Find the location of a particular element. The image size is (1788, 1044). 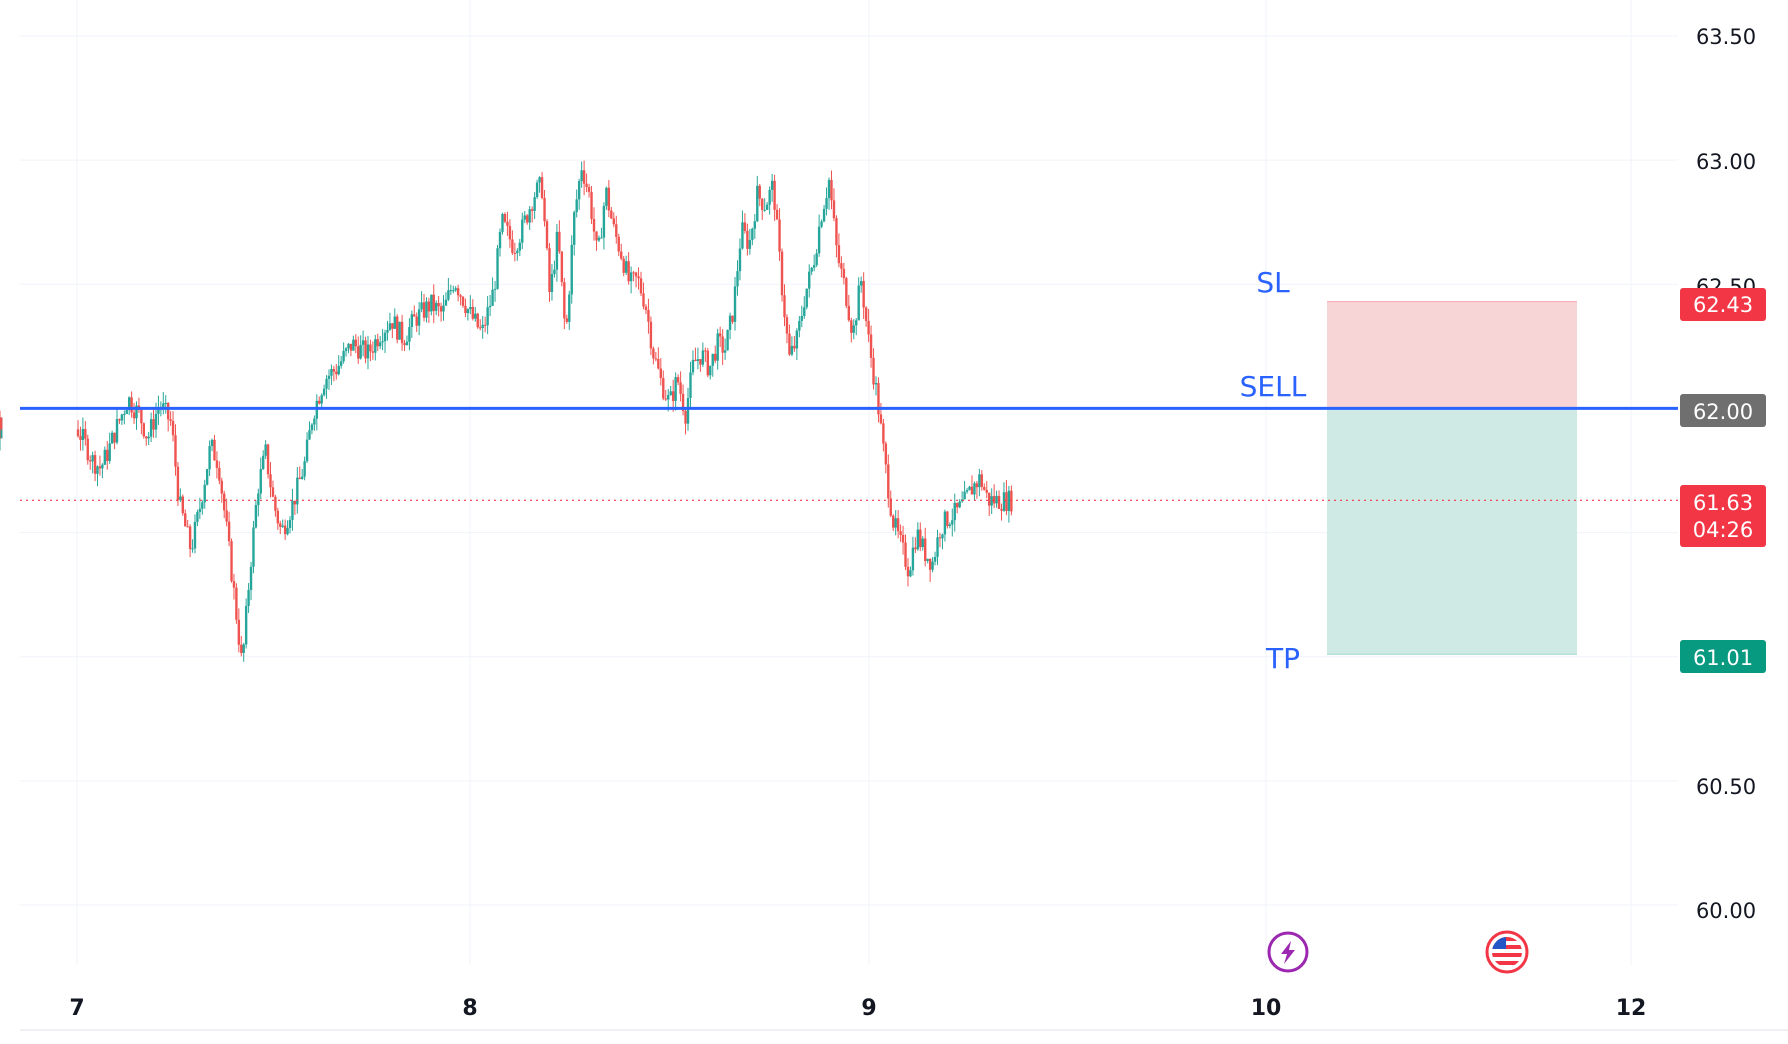

take-profit-zone is located at coordinates (1452, 531).